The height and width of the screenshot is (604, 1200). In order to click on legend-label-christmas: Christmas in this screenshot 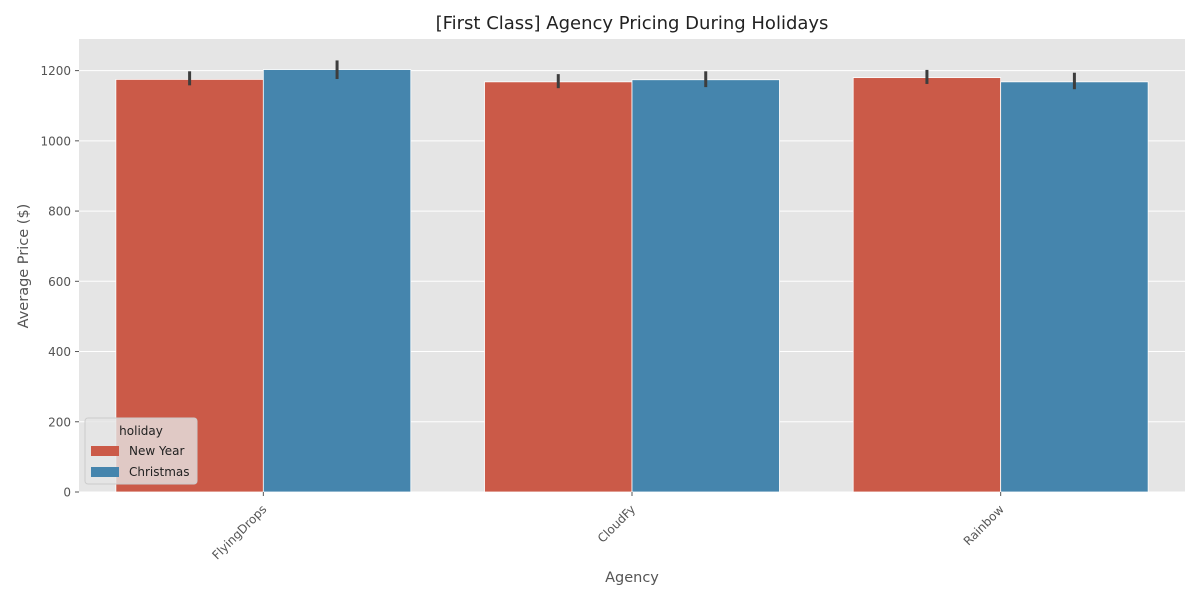, I will do `click(159, 472)`.